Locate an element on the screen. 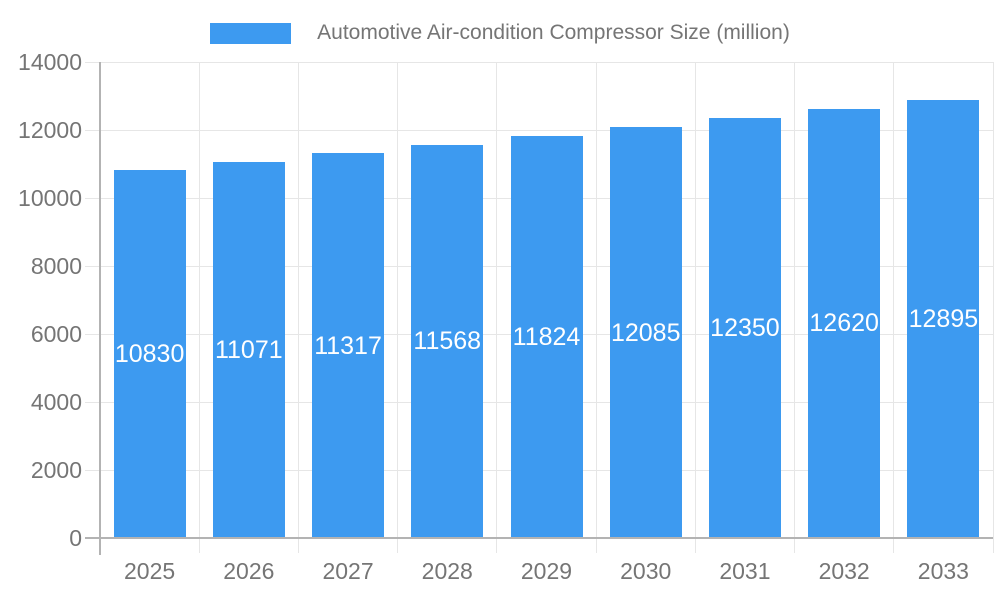 Image resolution: width=1000 pixels, height=600 pixels. bar-value-label: 12895 is located at coordinates (943, 318).